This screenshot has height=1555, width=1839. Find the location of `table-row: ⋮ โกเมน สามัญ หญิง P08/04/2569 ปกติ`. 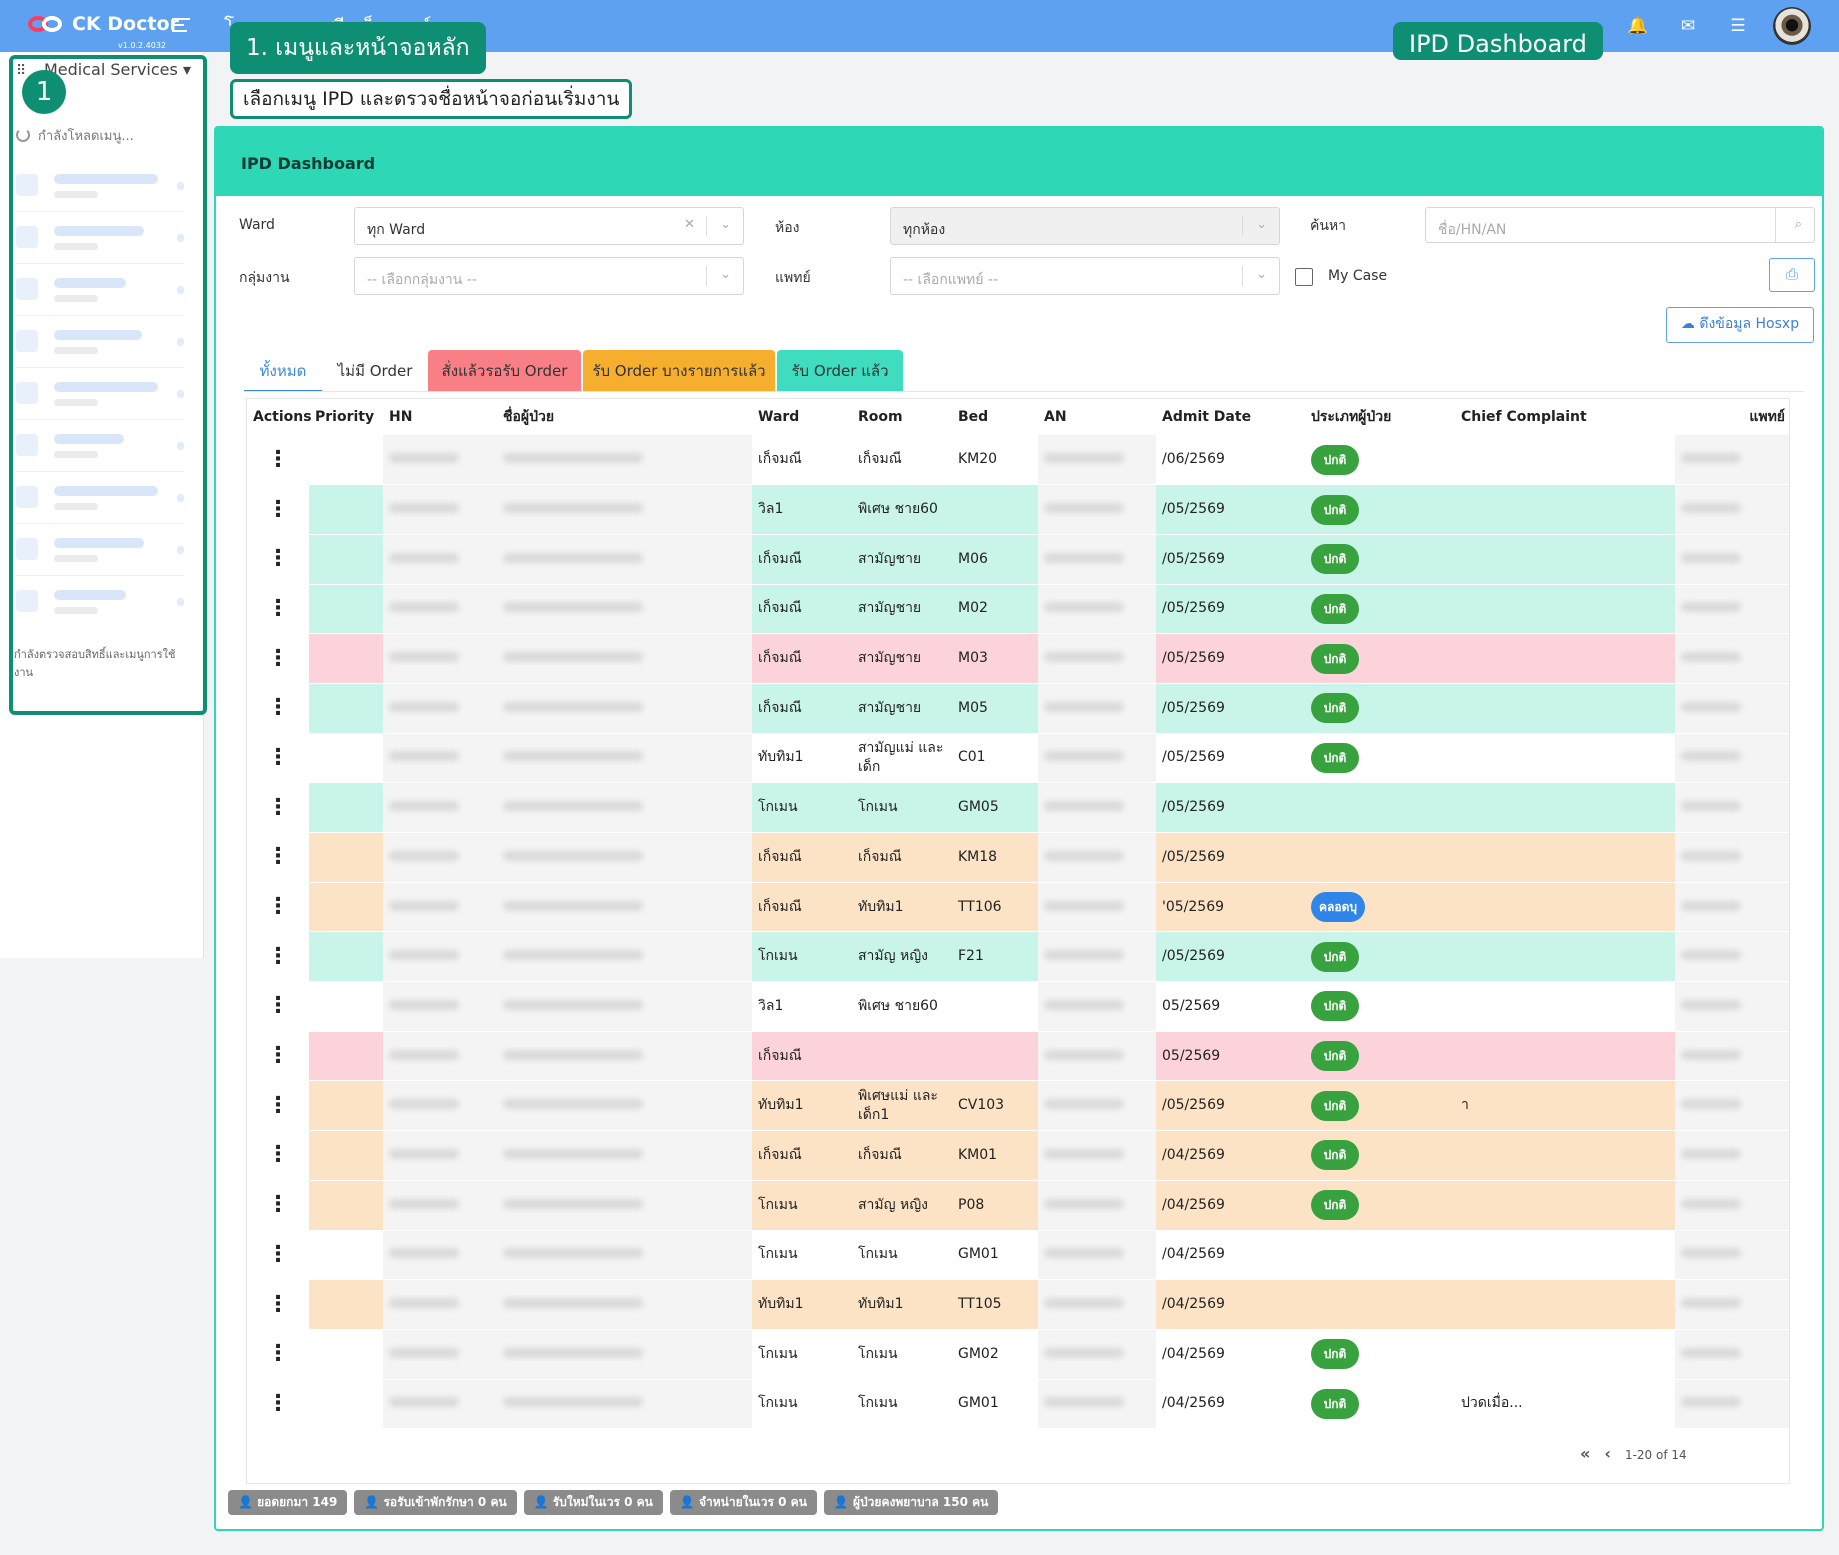

table-row: ⋮ โกเมน สามัญ หญิง P08/04/2569 ปกติ is located at coordinates (1018, 1205).